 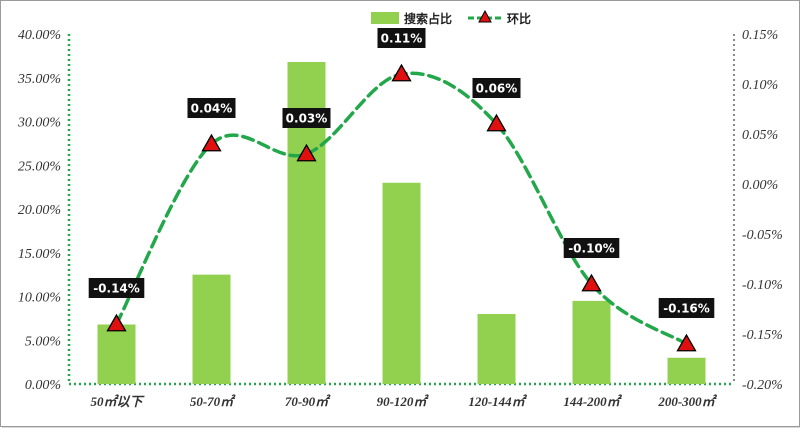 I want to click on legend-label-bar: 搜索占比, so click(x=428, y=18).